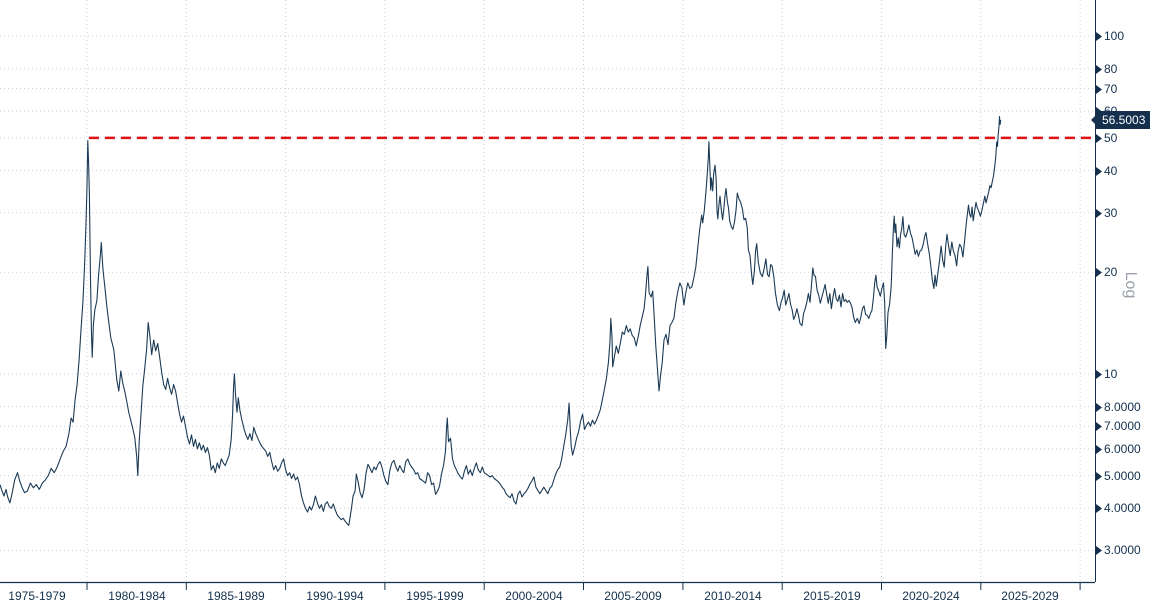 This screenshot has height=612, width=1152. I want to click on last-price-label: 56.5003, so click(1121, 120).